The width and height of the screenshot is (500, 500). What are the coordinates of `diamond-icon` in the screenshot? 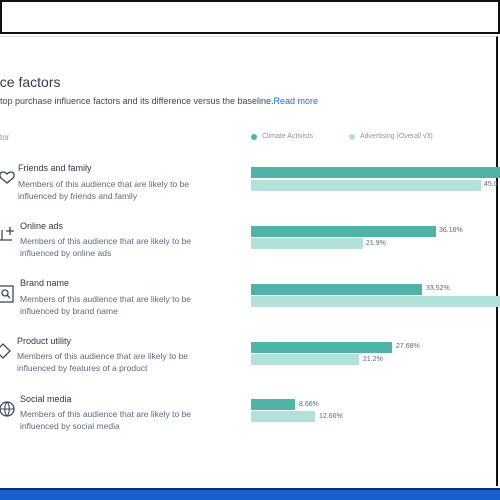 It's located at (5, 351).